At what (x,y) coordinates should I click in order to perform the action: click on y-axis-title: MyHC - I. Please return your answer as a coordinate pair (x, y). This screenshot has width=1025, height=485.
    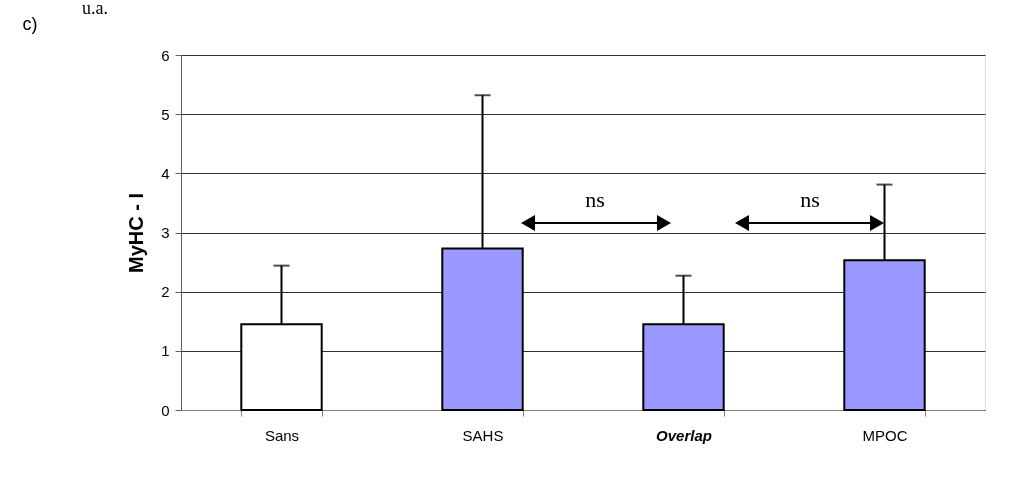
    Looking at the image, I should click on (136, 233).